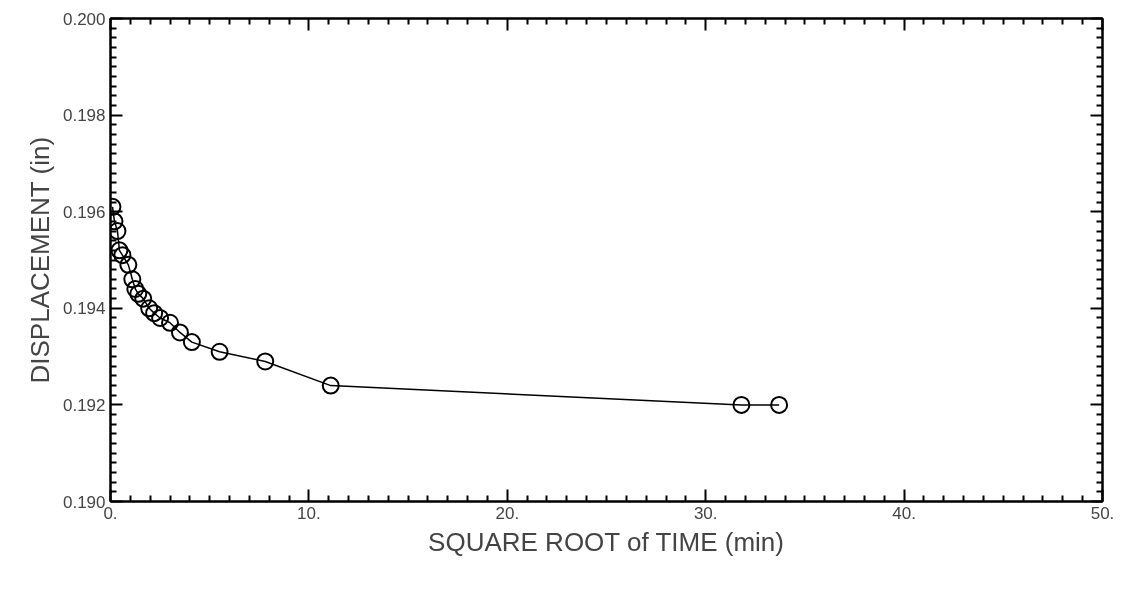 The image size is (1127, 591). What do you see at coordinates (39, 260) in the screenshot?
I see `y-axis-title: DISPLACEMENT (in)` at bounding box center [39, 260].